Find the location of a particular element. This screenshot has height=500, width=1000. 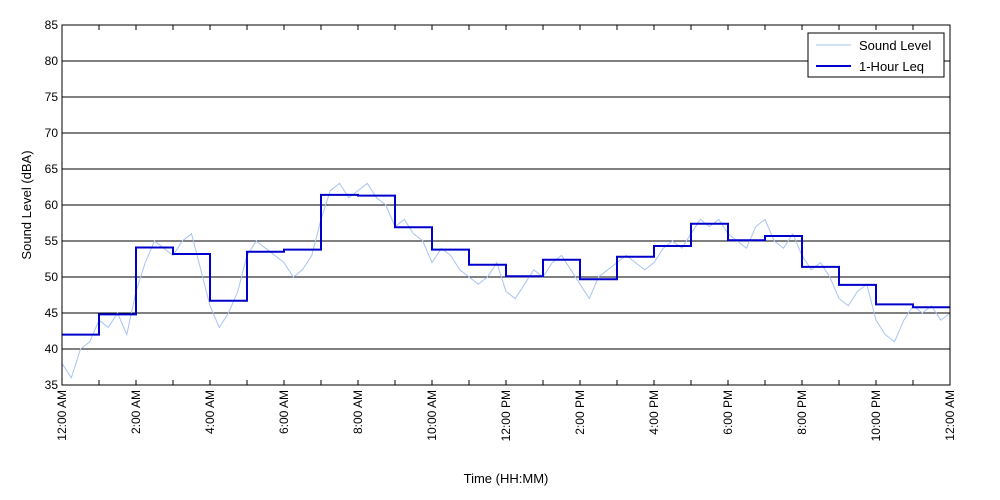

x-tick-label: 6:00 AM is located at coordinates (284, 412).